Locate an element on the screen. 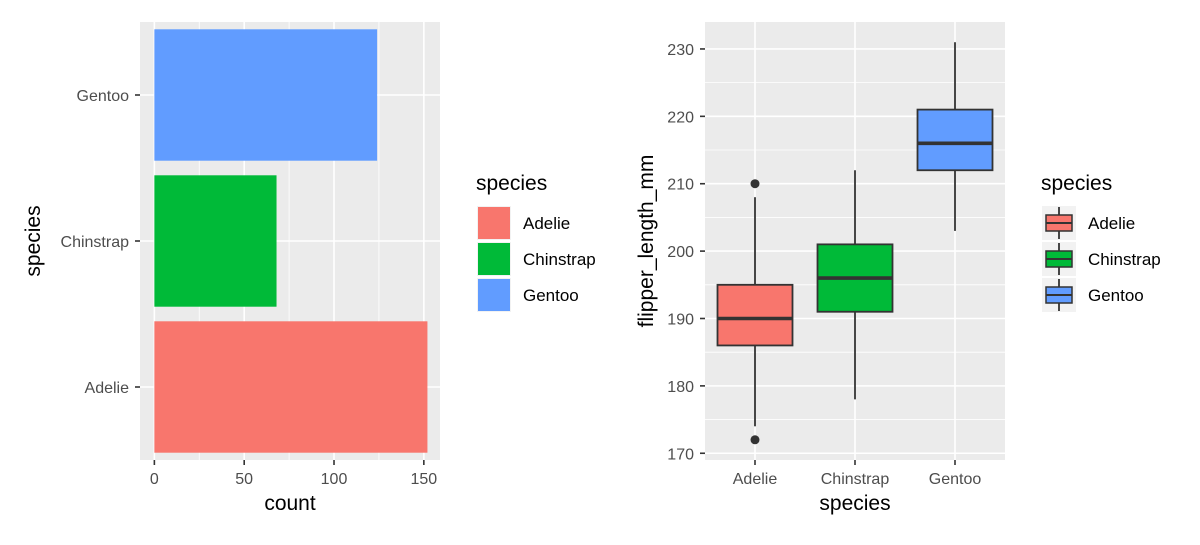  box-plot-legend-title: species is located at coordinates (1076, 183).